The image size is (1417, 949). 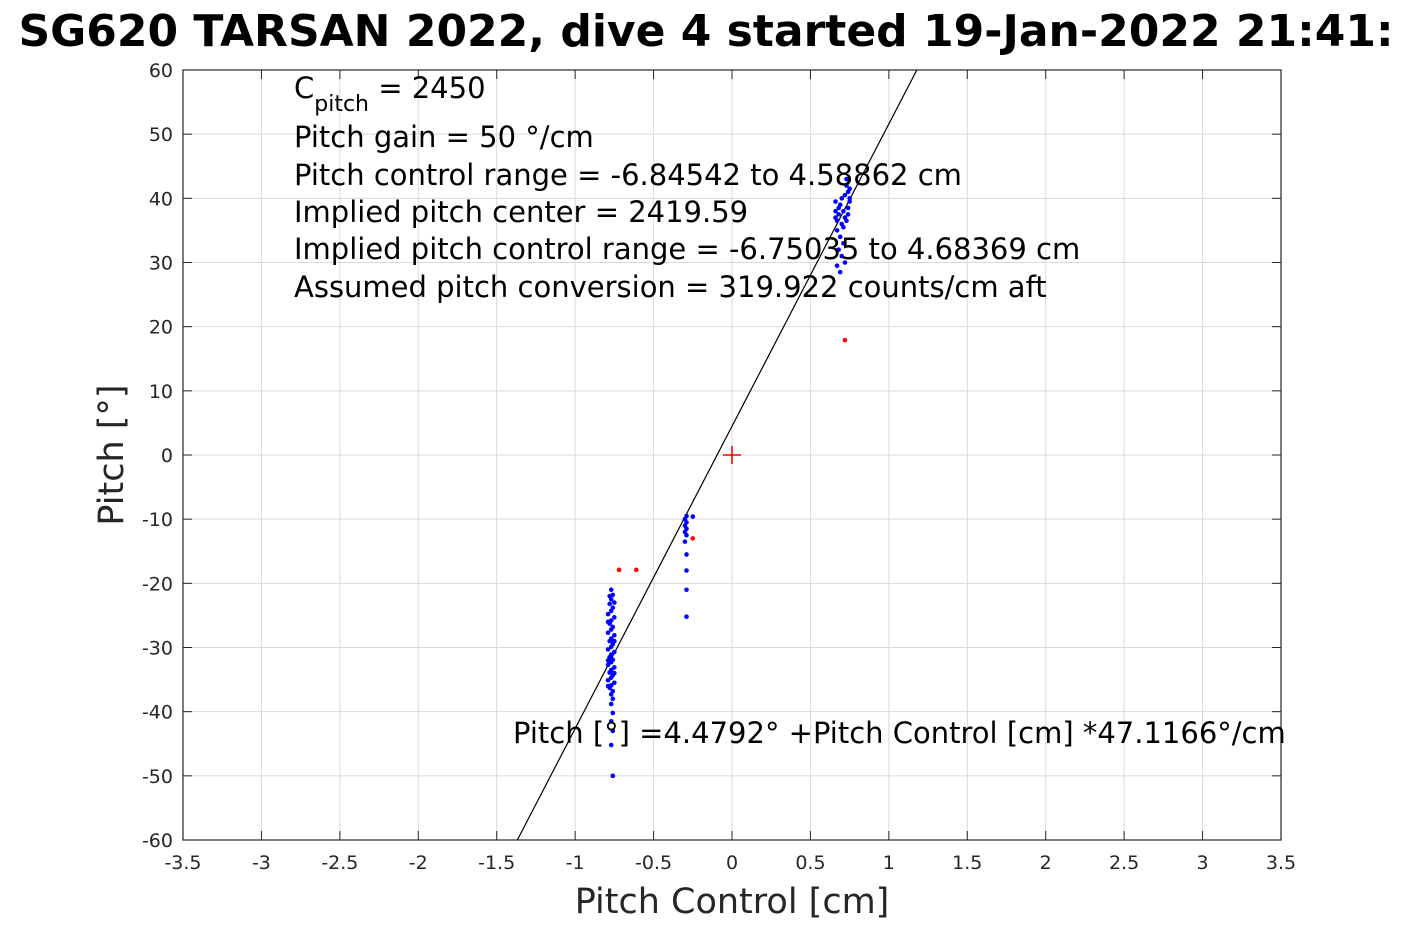 I want to click on y-tick-label: 0, so click(x=167, y=456).